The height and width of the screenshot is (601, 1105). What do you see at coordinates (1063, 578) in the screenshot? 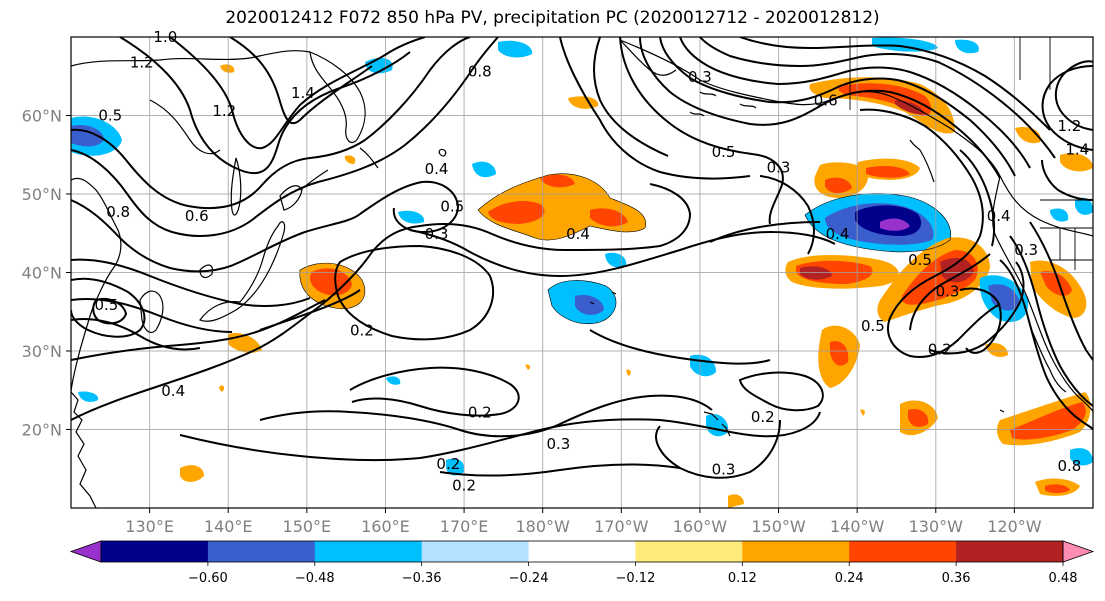
I see `colorbar-tick-label: 0.48` at bounding box center [1063, 578].